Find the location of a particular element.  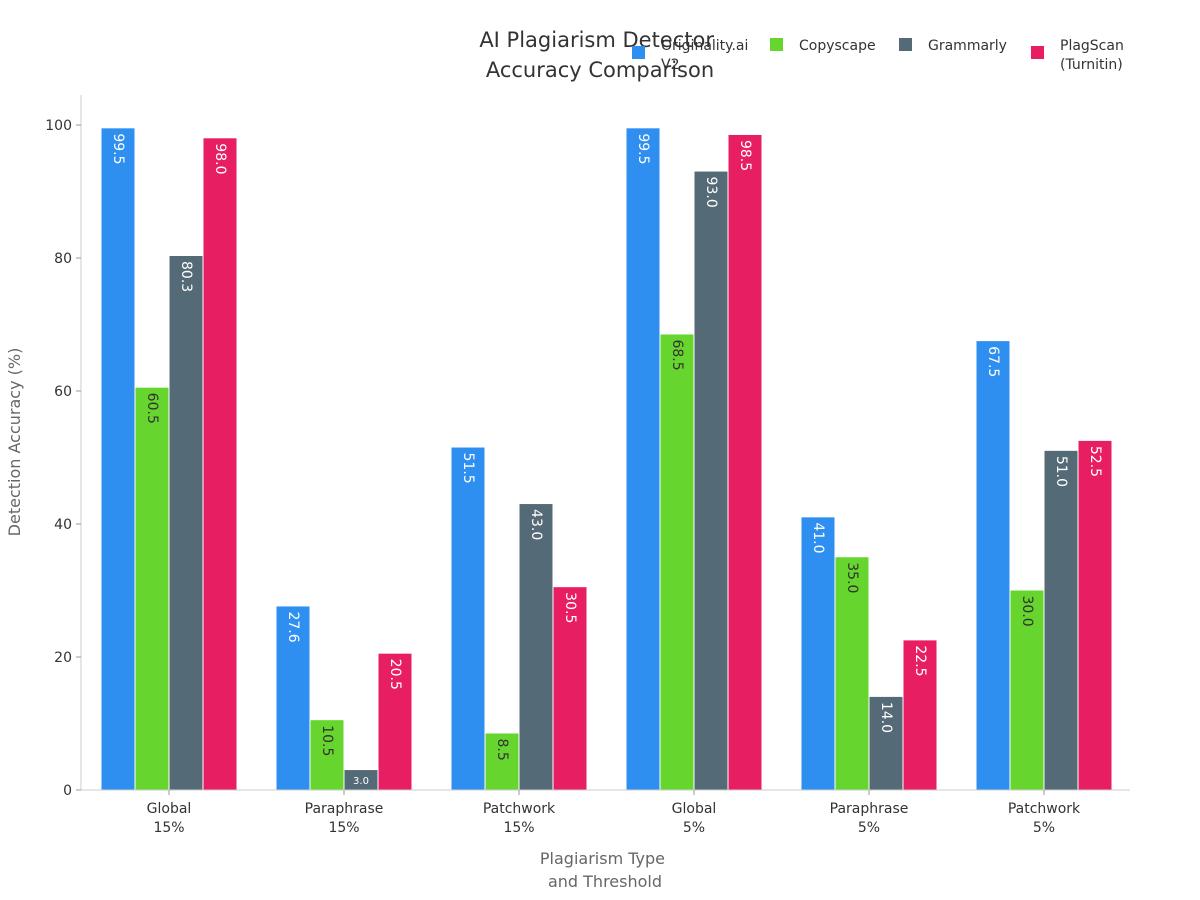

x-tick-label: Patchwork 5% is located at coordinates (1044, 818).